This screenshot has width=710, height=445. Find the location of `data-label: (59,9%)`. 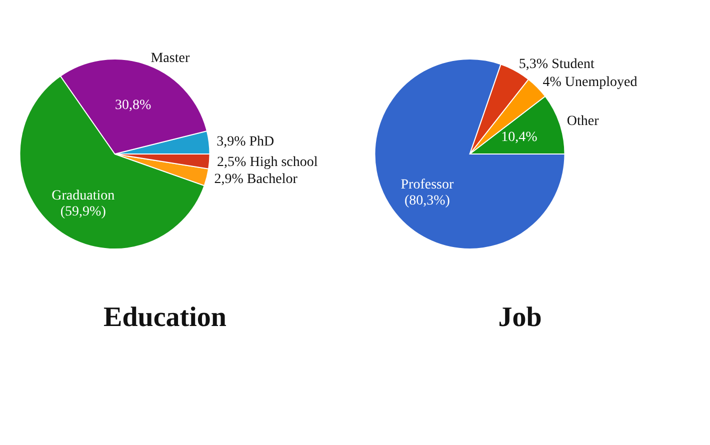

data-label: (59,9%) is located at coordinates (83, 212).